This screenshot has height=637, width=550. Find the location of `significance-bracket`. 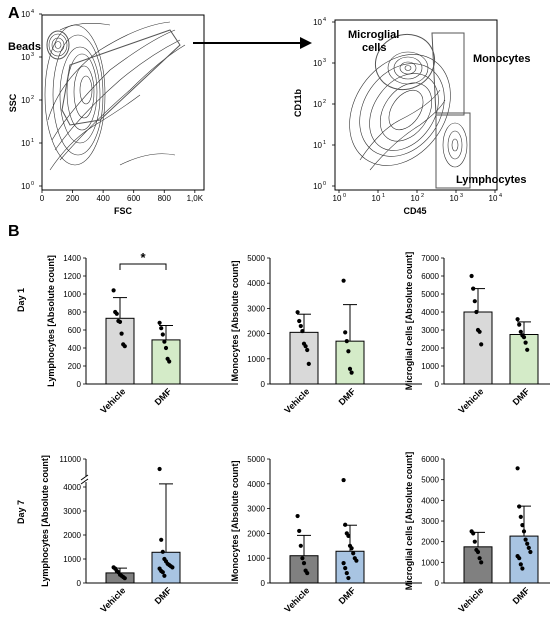

significance-bracket is located at coordinates (143, 266).